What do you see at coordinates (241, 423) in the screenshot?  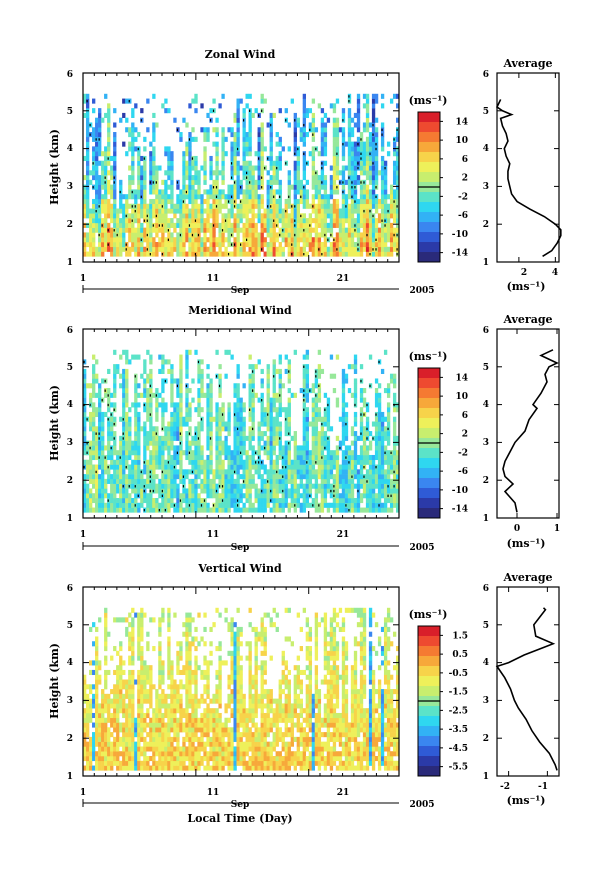 I see `meridional-heatmap-cells` at bounding box center [241, 423].